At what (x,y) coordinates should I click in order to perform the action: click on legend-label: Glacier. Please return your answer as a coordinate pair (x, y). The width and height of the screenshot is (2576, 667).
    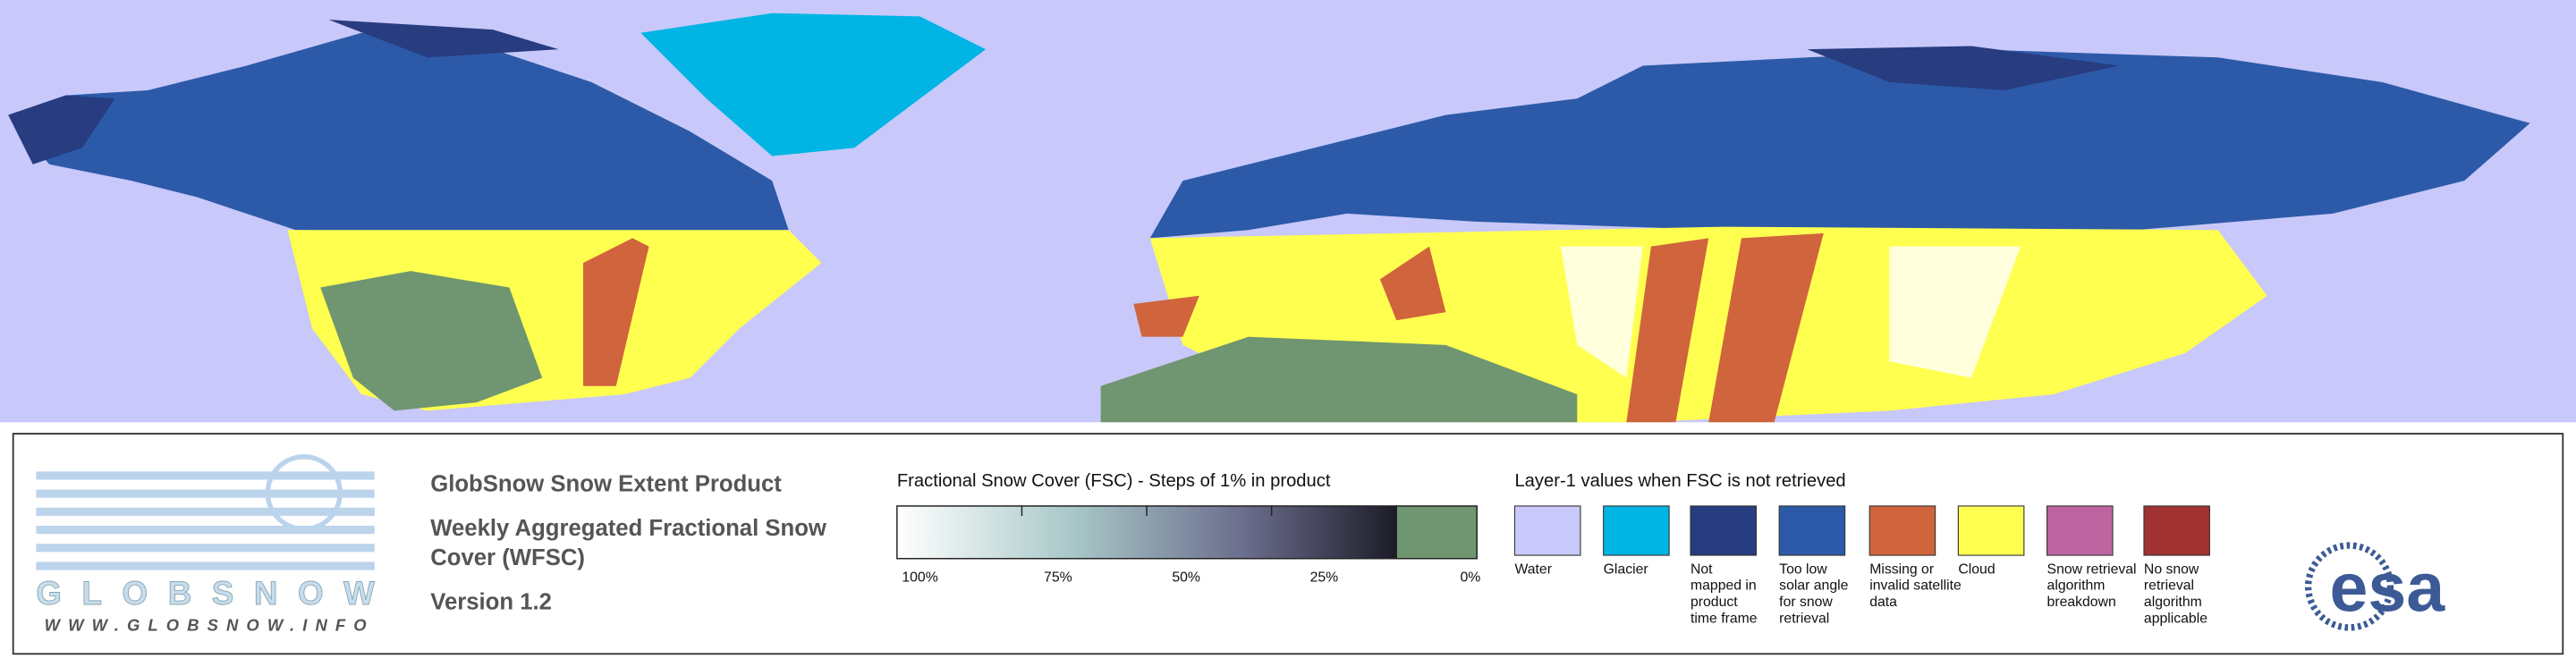
    Looking at the image, I should click on (1626, 569).